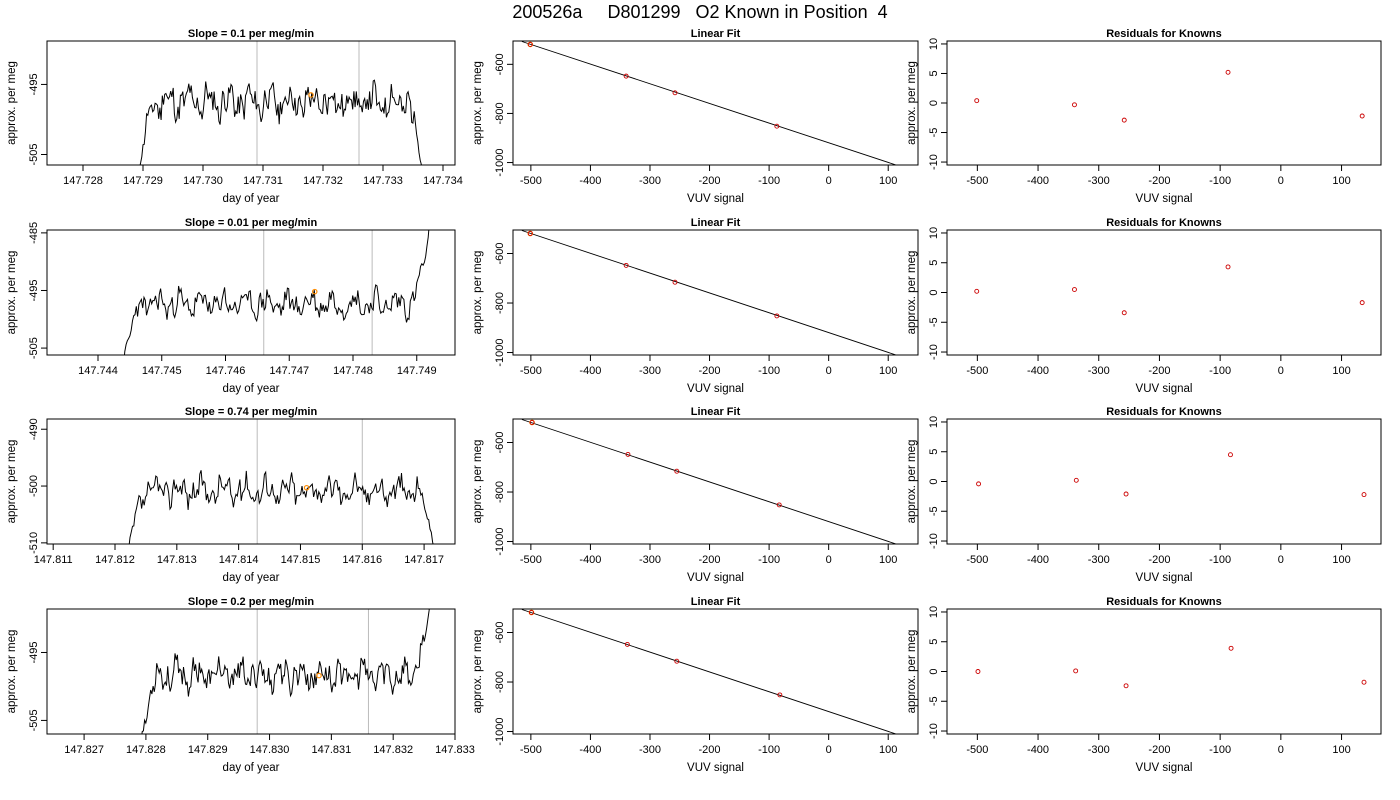 The height and width of the screenshot is (800, 1400). What do you see at coordinates (424, 560) in the screenshot?
I see `x-tick-label: 147.817` at bounding box center [424, 560].